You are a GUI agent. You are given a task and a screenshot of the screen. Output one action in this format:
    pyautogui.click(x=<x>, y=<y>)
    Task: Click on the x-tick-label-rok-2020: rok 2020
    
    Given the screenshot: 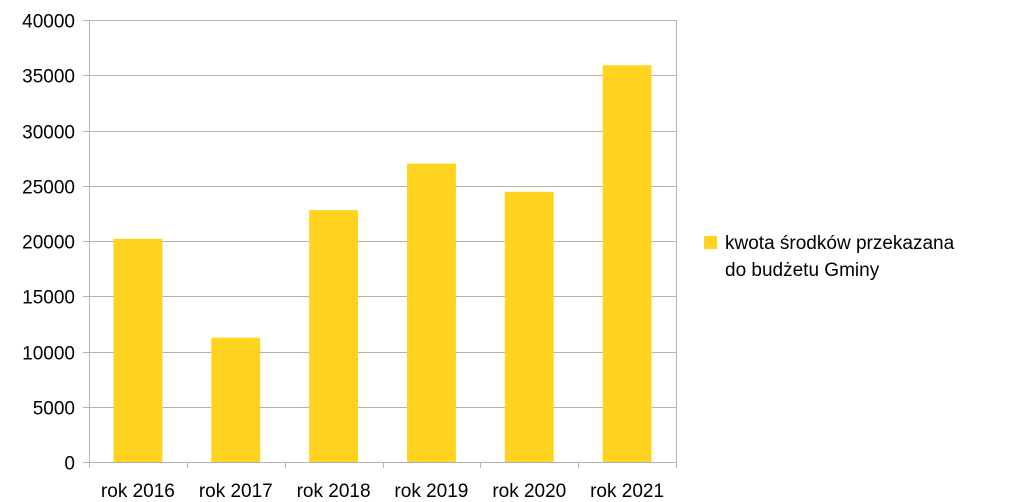 What is the action you would take?
    pyautogui.click(x=529, y=491)
    